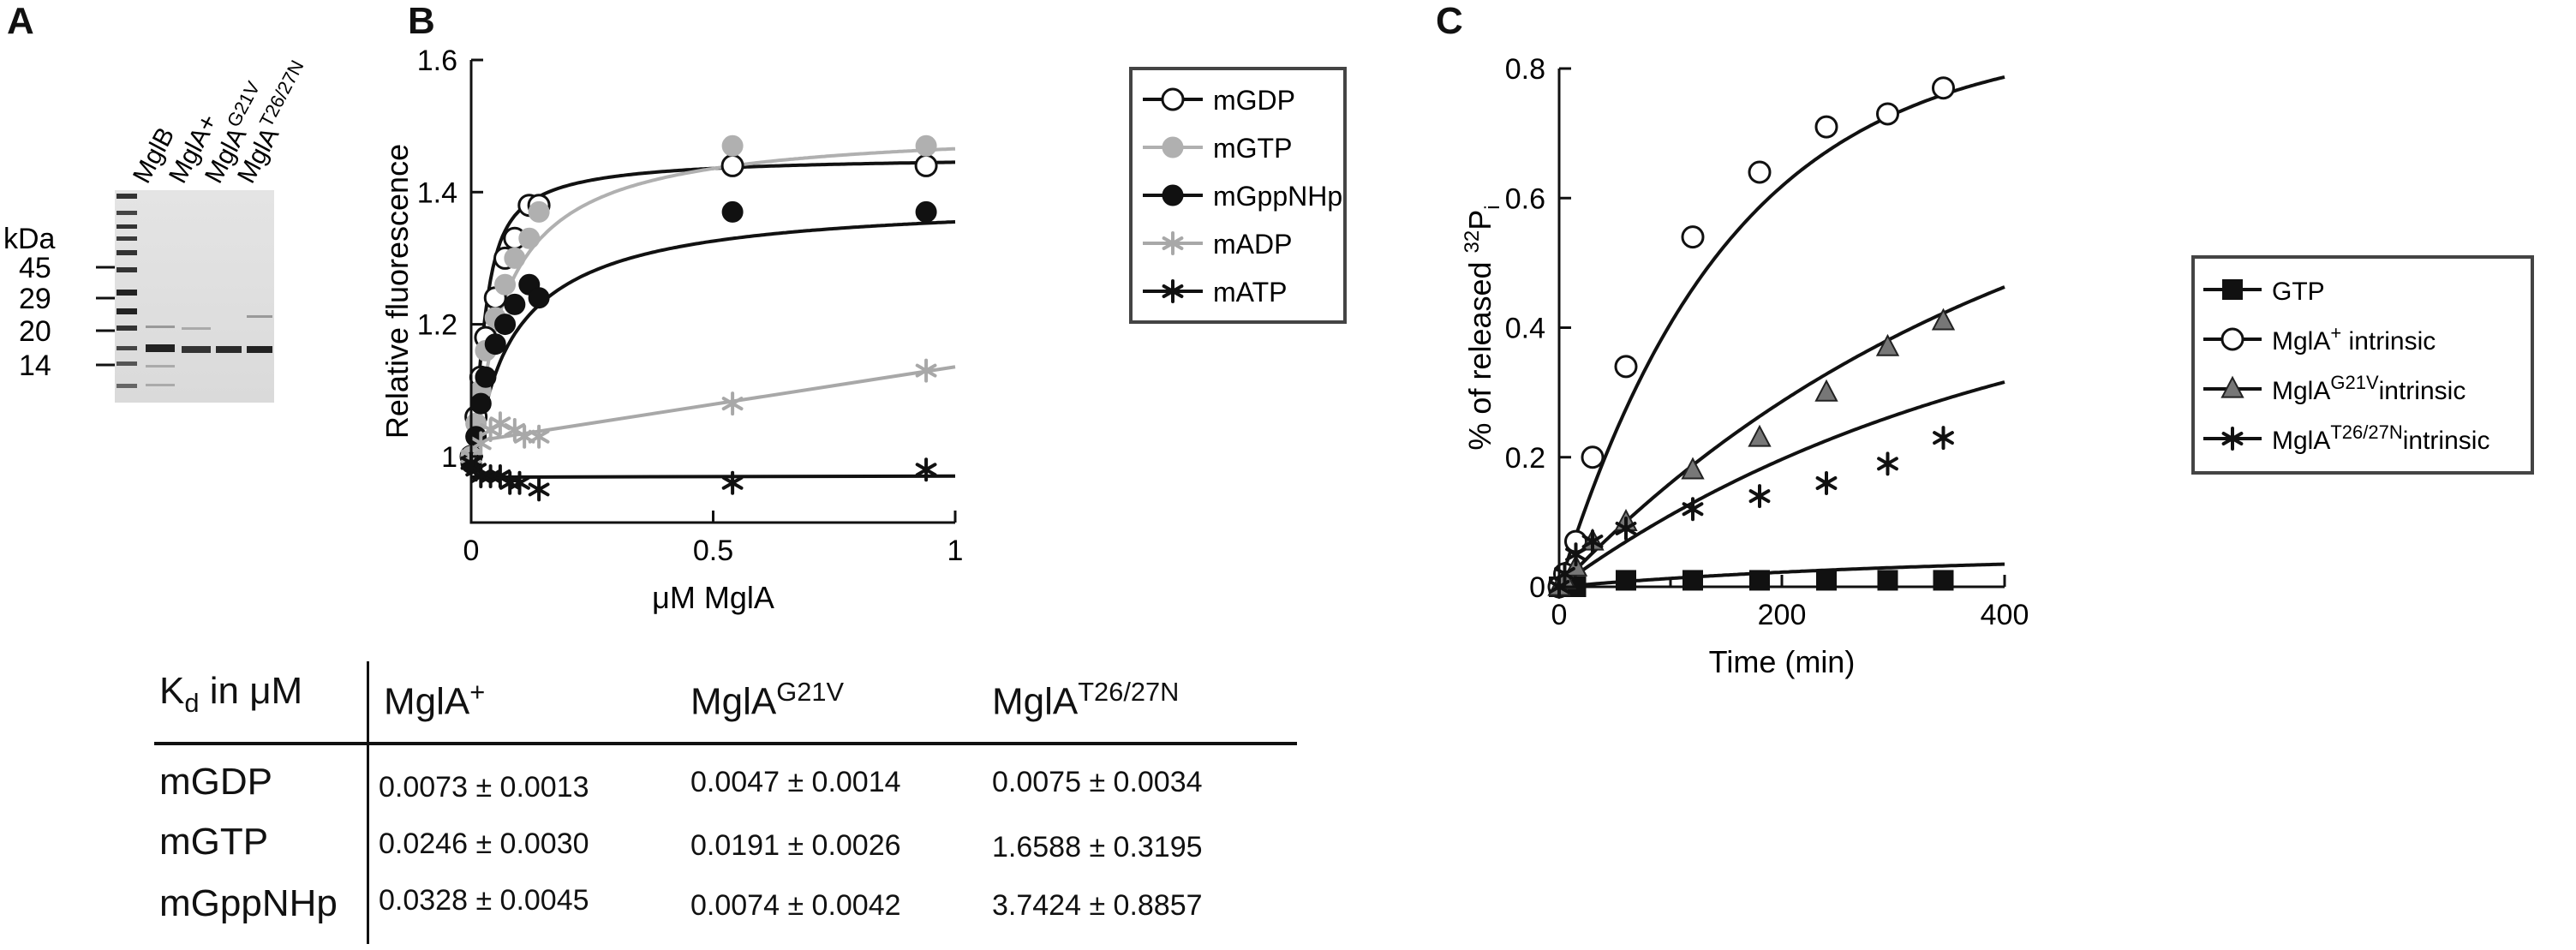 This screenshot has width=2576, height=950. Describe the element at coordinates (209, 350) in the screenshot. I see `gel-sample-bands` at that location.